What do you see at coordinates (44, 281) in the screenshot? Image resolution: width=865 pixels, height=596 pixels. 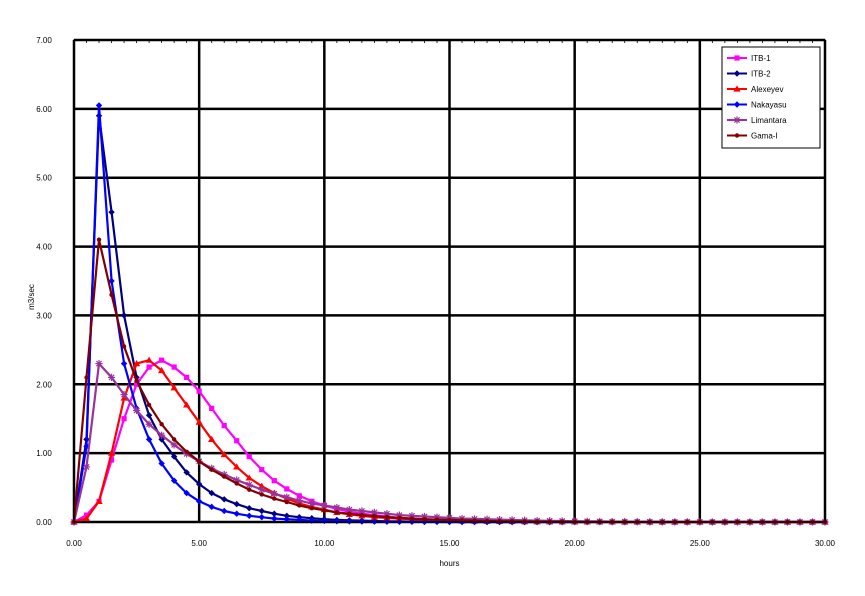 I see `y-axis-ticks: 0.00 1.00 2.00 3.00 4.00 5.00 6.00 7.00` at bounding box center [44, 281].